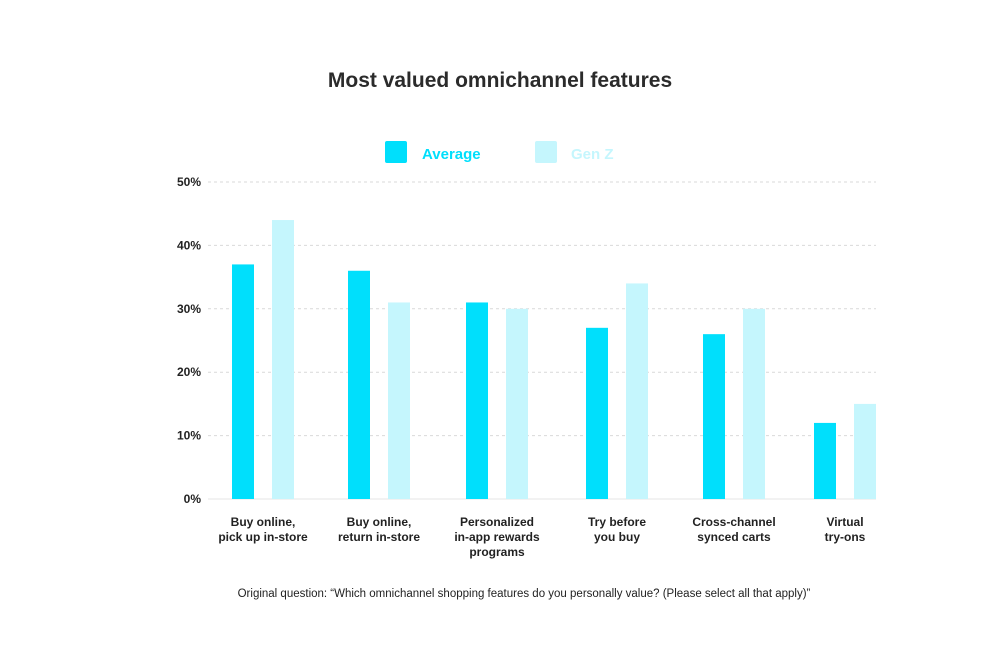 This screenshot has height=658, width=1000. Describe the element at coordinates (189, 340) in the screenshot. I see `y-axis: 0% 10% 20% 30% 40% 50%` at that location.